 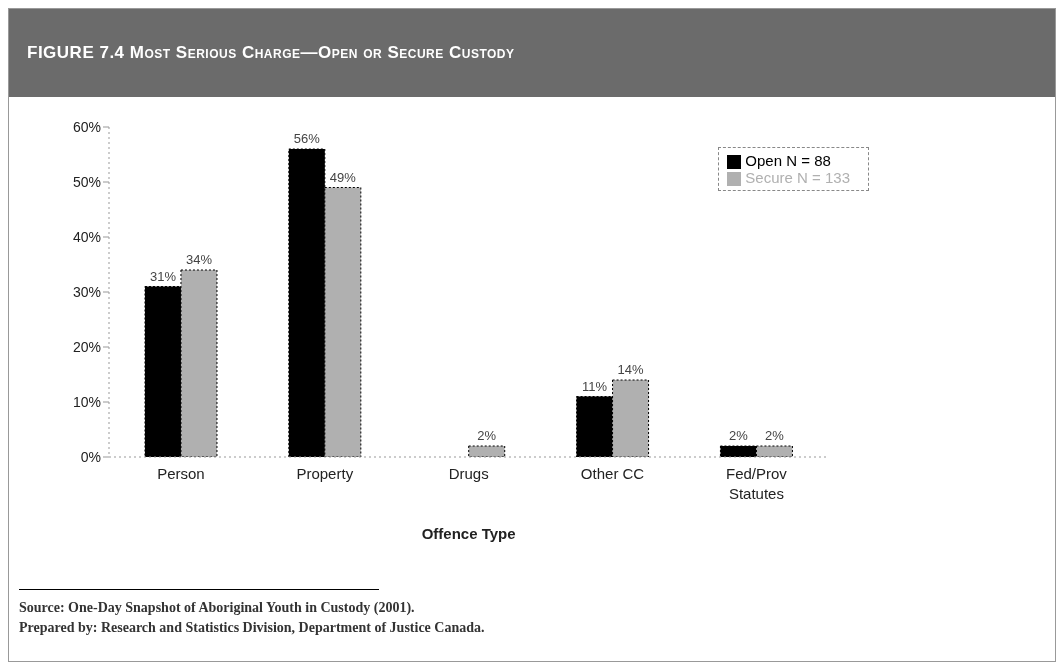 What do you see at coordinates (468, 533) in the screenshot?
I see `x-axis-title: Offence Type` at bounding box center [468, 533].